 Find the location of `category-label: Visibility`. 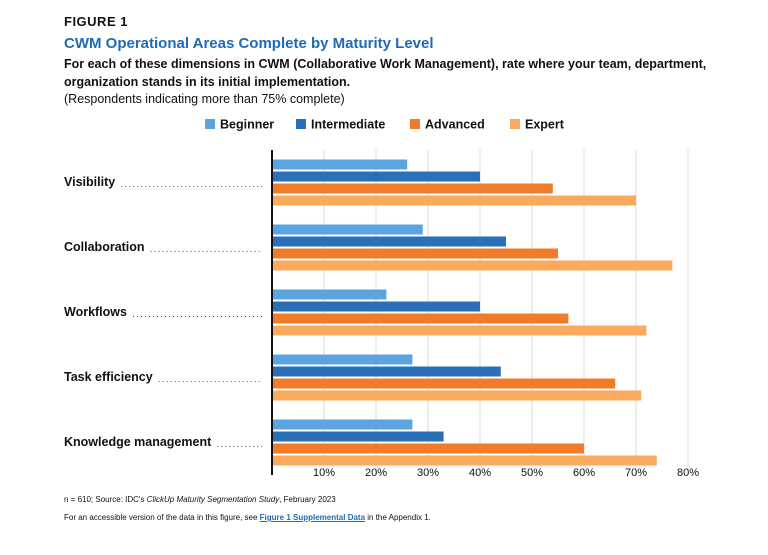

category-label: Visibility is located at coordinates (89, 182).